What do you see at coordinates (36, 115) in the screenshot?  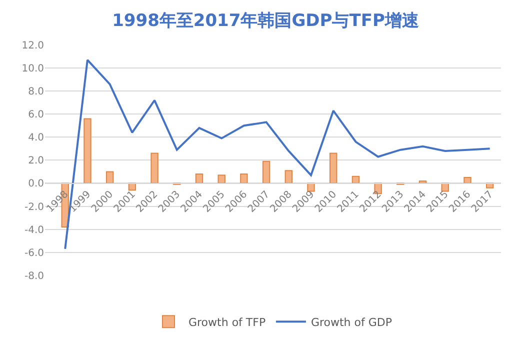 I see `y-tick-label: 6.0` at bounding box center [36, 115].